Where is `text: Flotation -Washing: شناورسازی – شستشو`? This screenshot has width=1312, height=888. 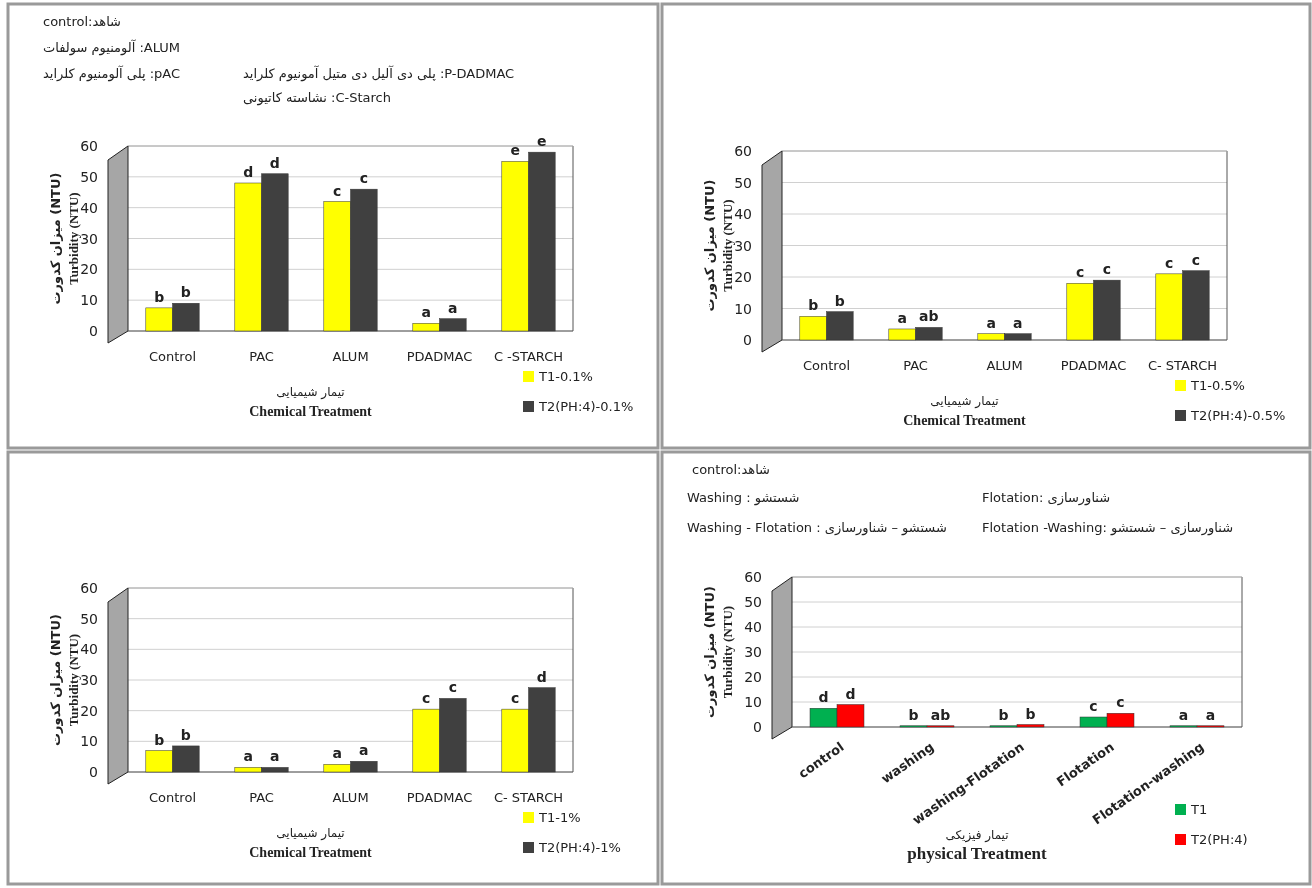 text: Flotation -Washing: شناورسازی – شستشو is located at coordinates (1108, 528).